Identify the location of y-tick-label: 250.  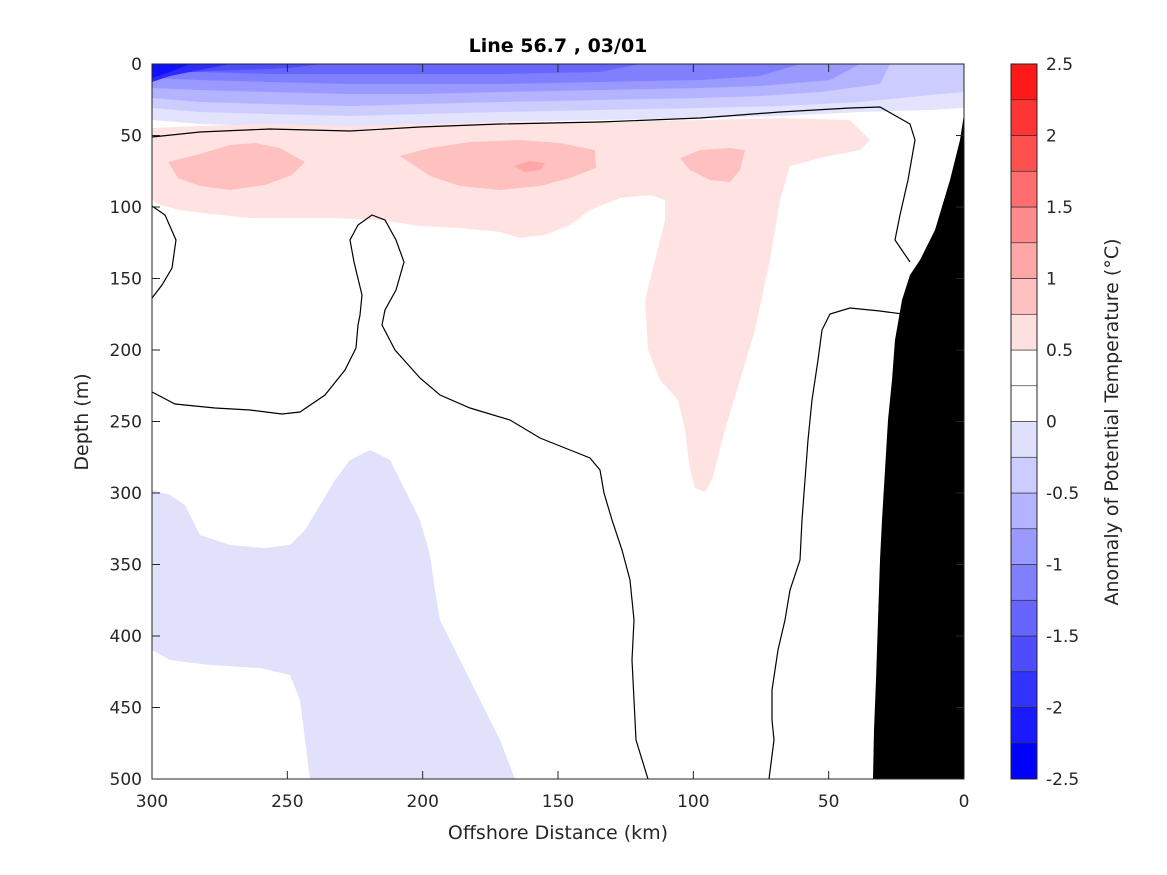
(126, 423).